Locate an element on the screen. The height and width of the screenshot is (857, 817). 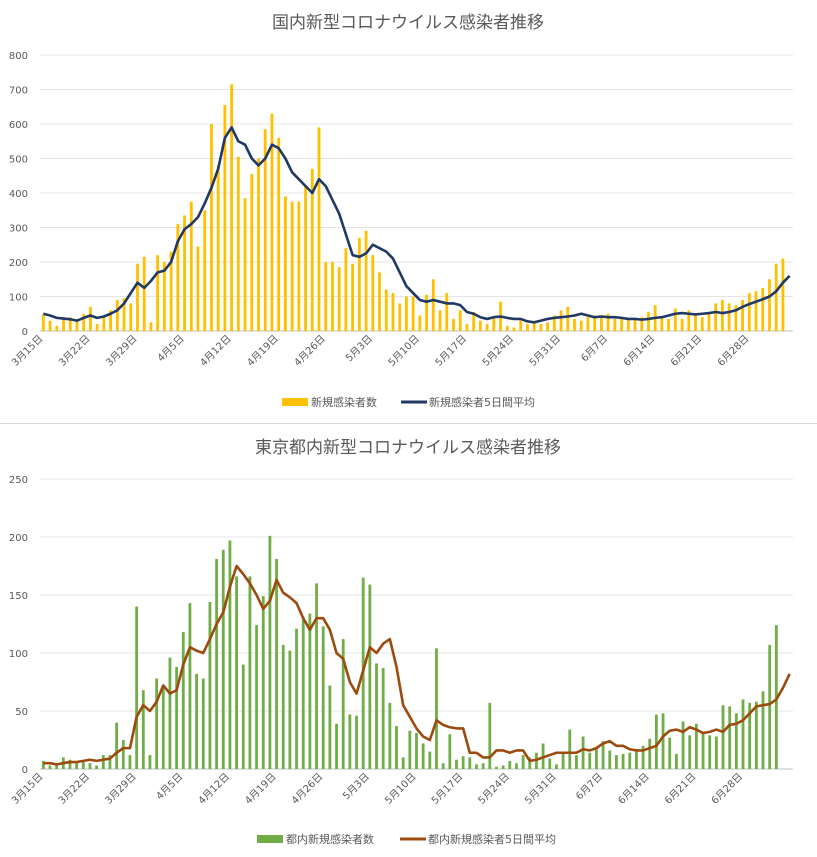
x-tick-label: 3月29日 is located at coordinates (121, 789).